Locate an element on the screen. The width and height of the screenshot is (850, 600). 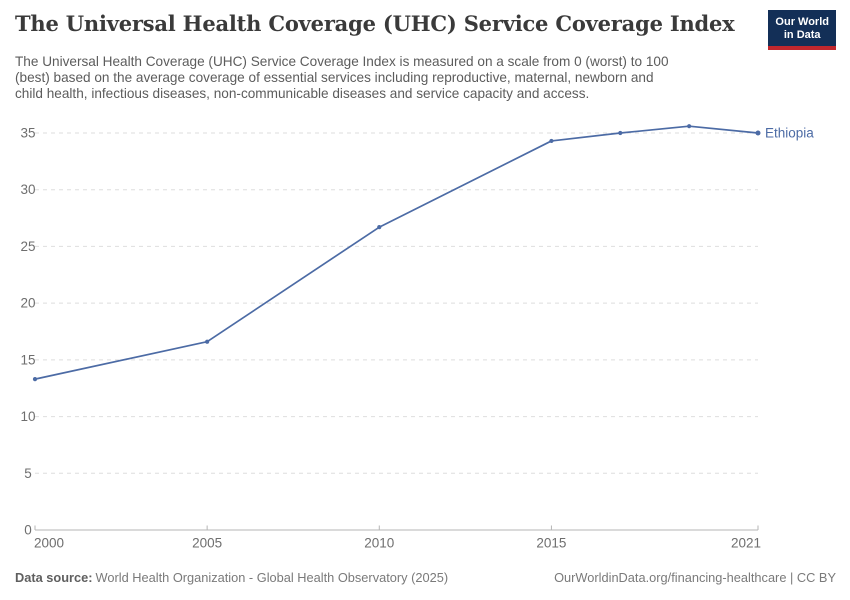
y-axis-tick-label: 15 is located at coordinates (27, 359).